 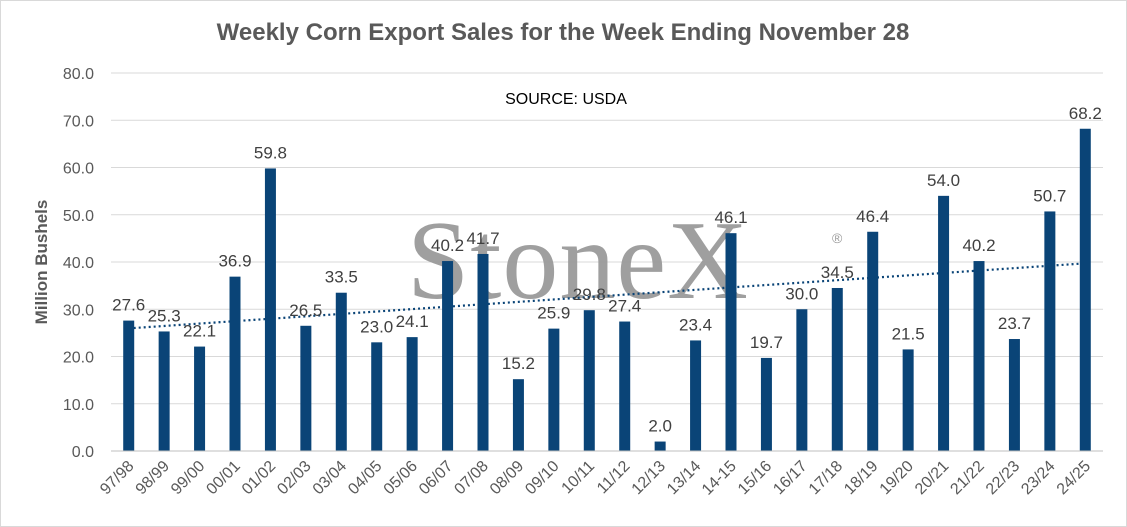 What do you see at coordinates (78, 310) in the screenshot?
I see `y-tick-label: 30.0` at bounding box center [78, 310].